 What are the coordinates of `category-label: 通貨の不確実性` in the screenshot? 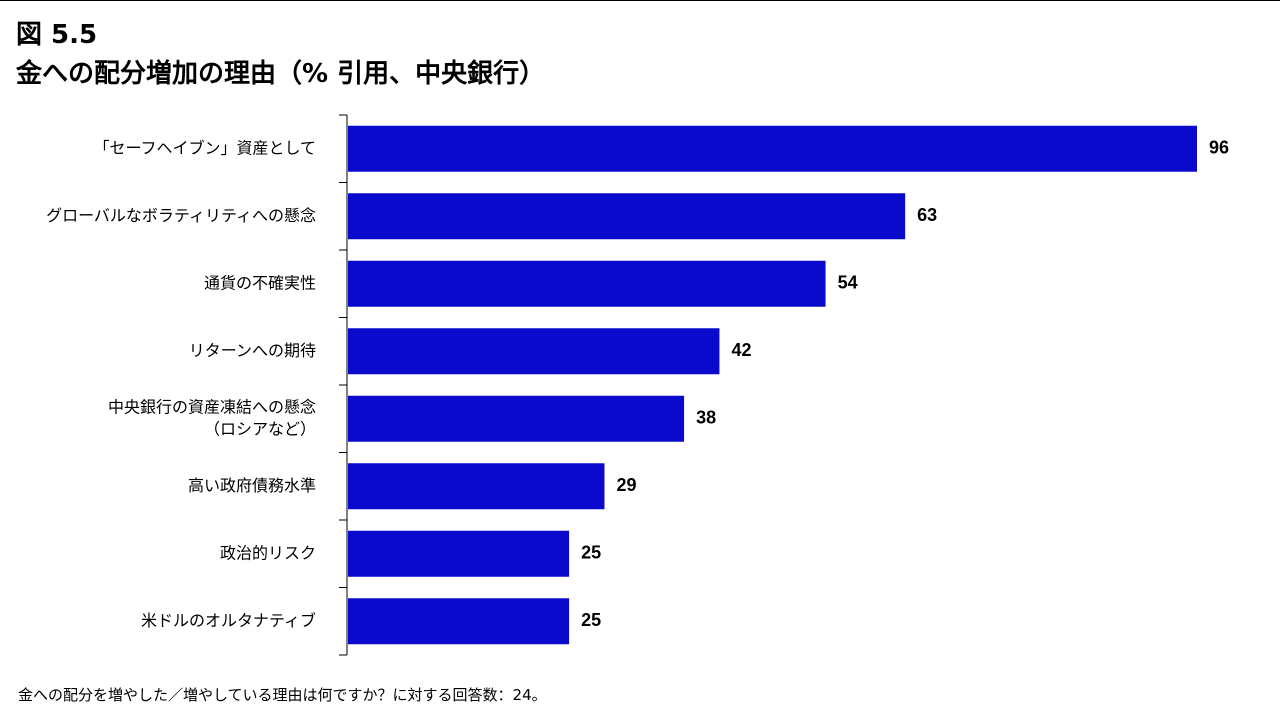 It's located at (260, 282).